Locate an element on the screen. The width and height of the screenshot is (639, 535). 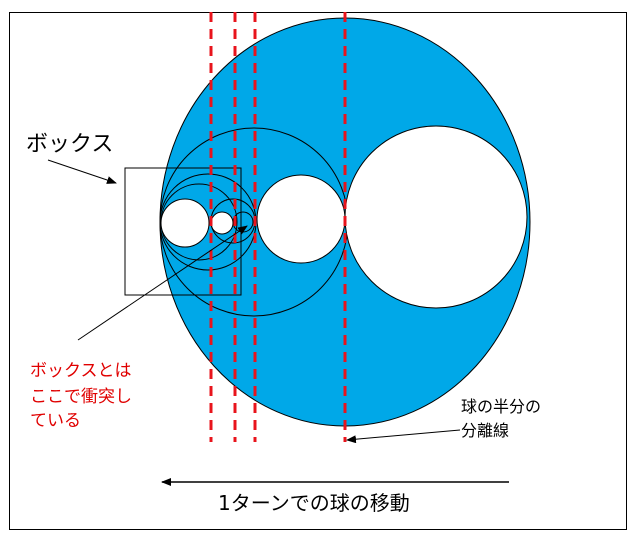
sphere-white-smaller is located at coordinates (222, 223).